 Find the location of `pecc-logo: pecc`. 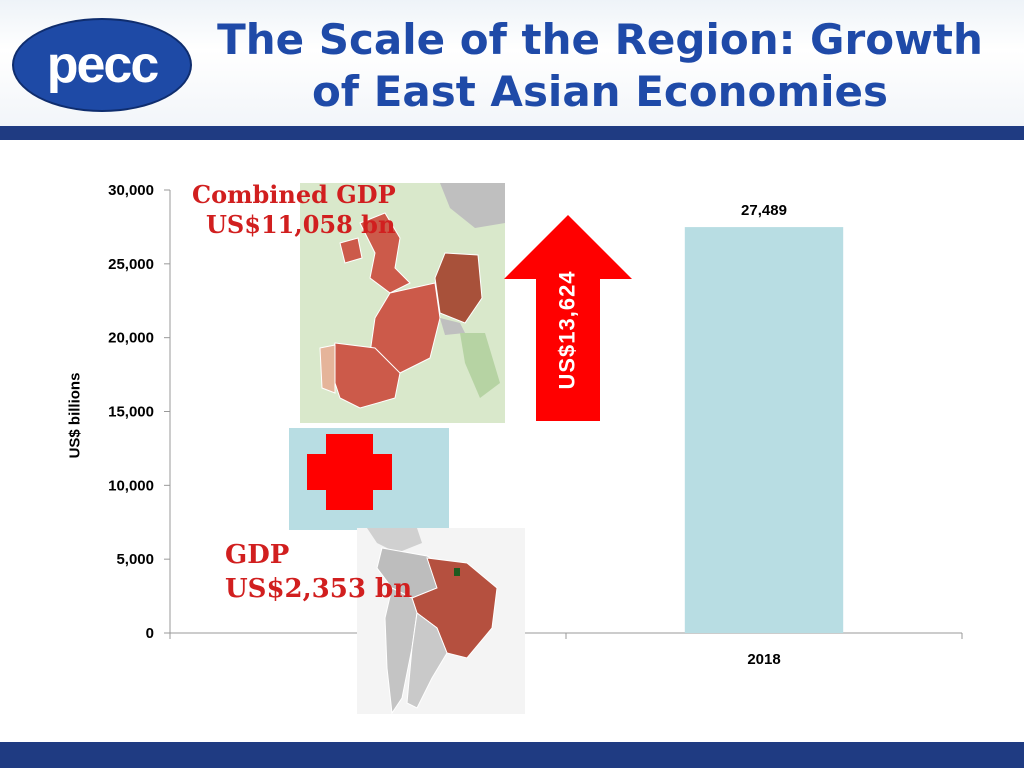

pecc-logo: pecc is located at coordinates (102, 65).